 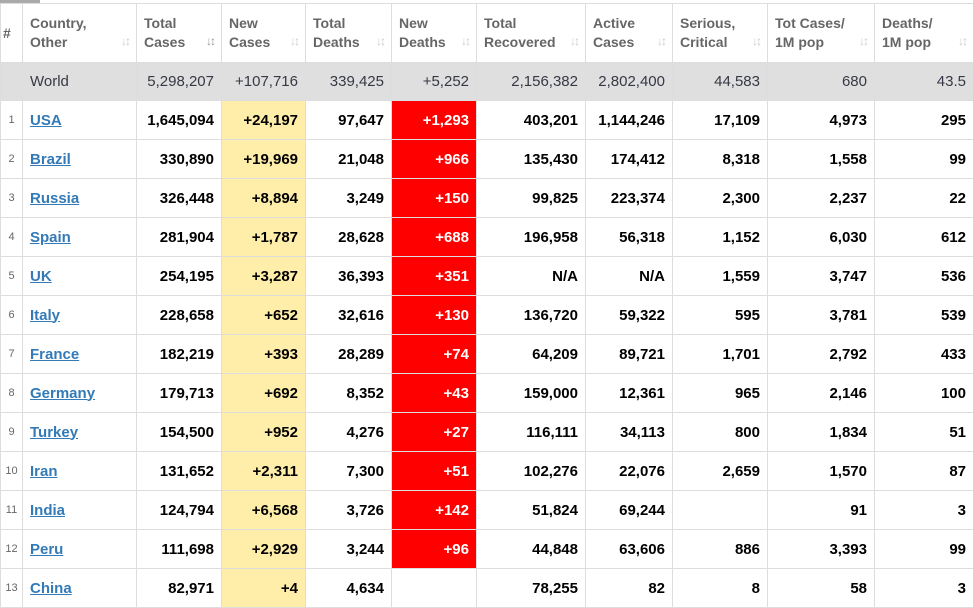 I want to click on cases-per-1m-cell: 3,781, so click(x=821, y=315).